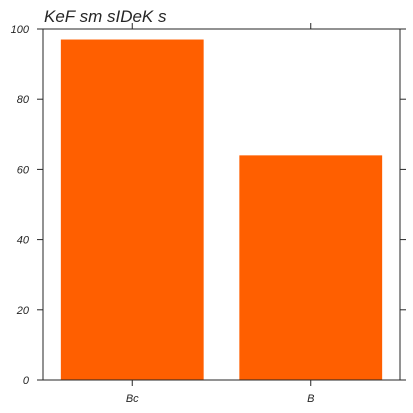 This screenshot has width=413, height=413. Describe the element at coordinates (20, 30) in the screenshot. I see `y-tick-label: 100` at that location.